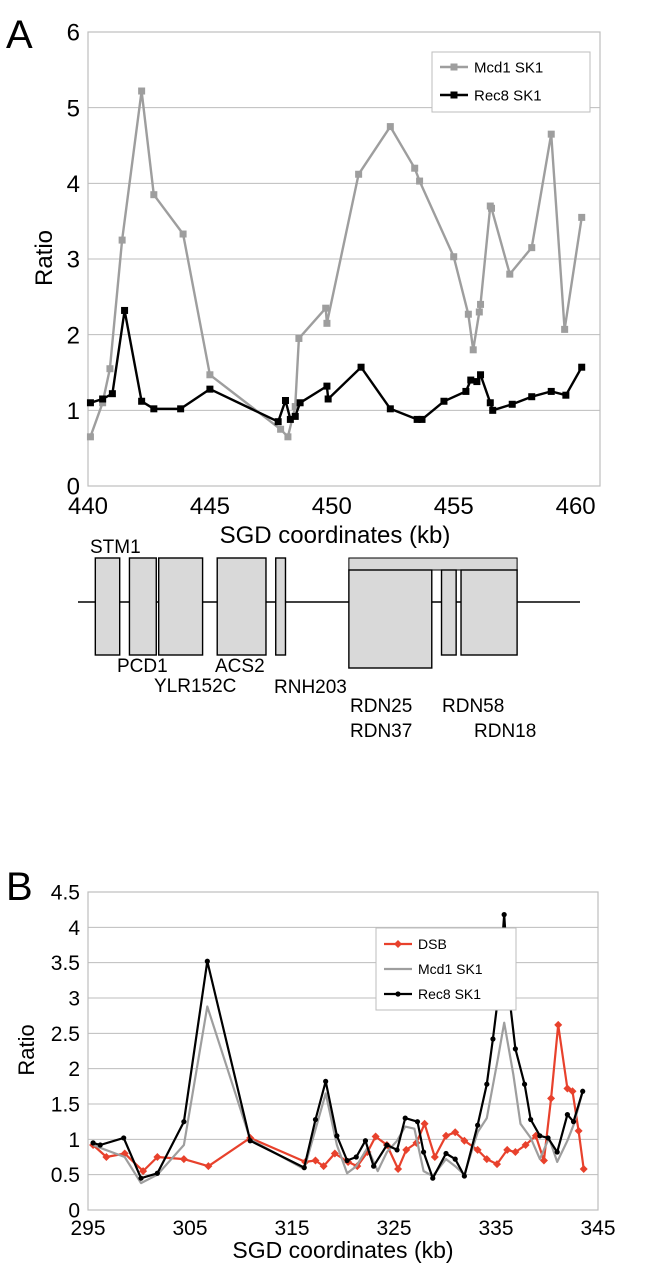 Image resolution: width=660 pixels, height=1265 pixels. What do you see at coordinates (240, 666) in the screenshot?
I see `gene-label-acs2: ACS2` at bounding box center [240, 666].